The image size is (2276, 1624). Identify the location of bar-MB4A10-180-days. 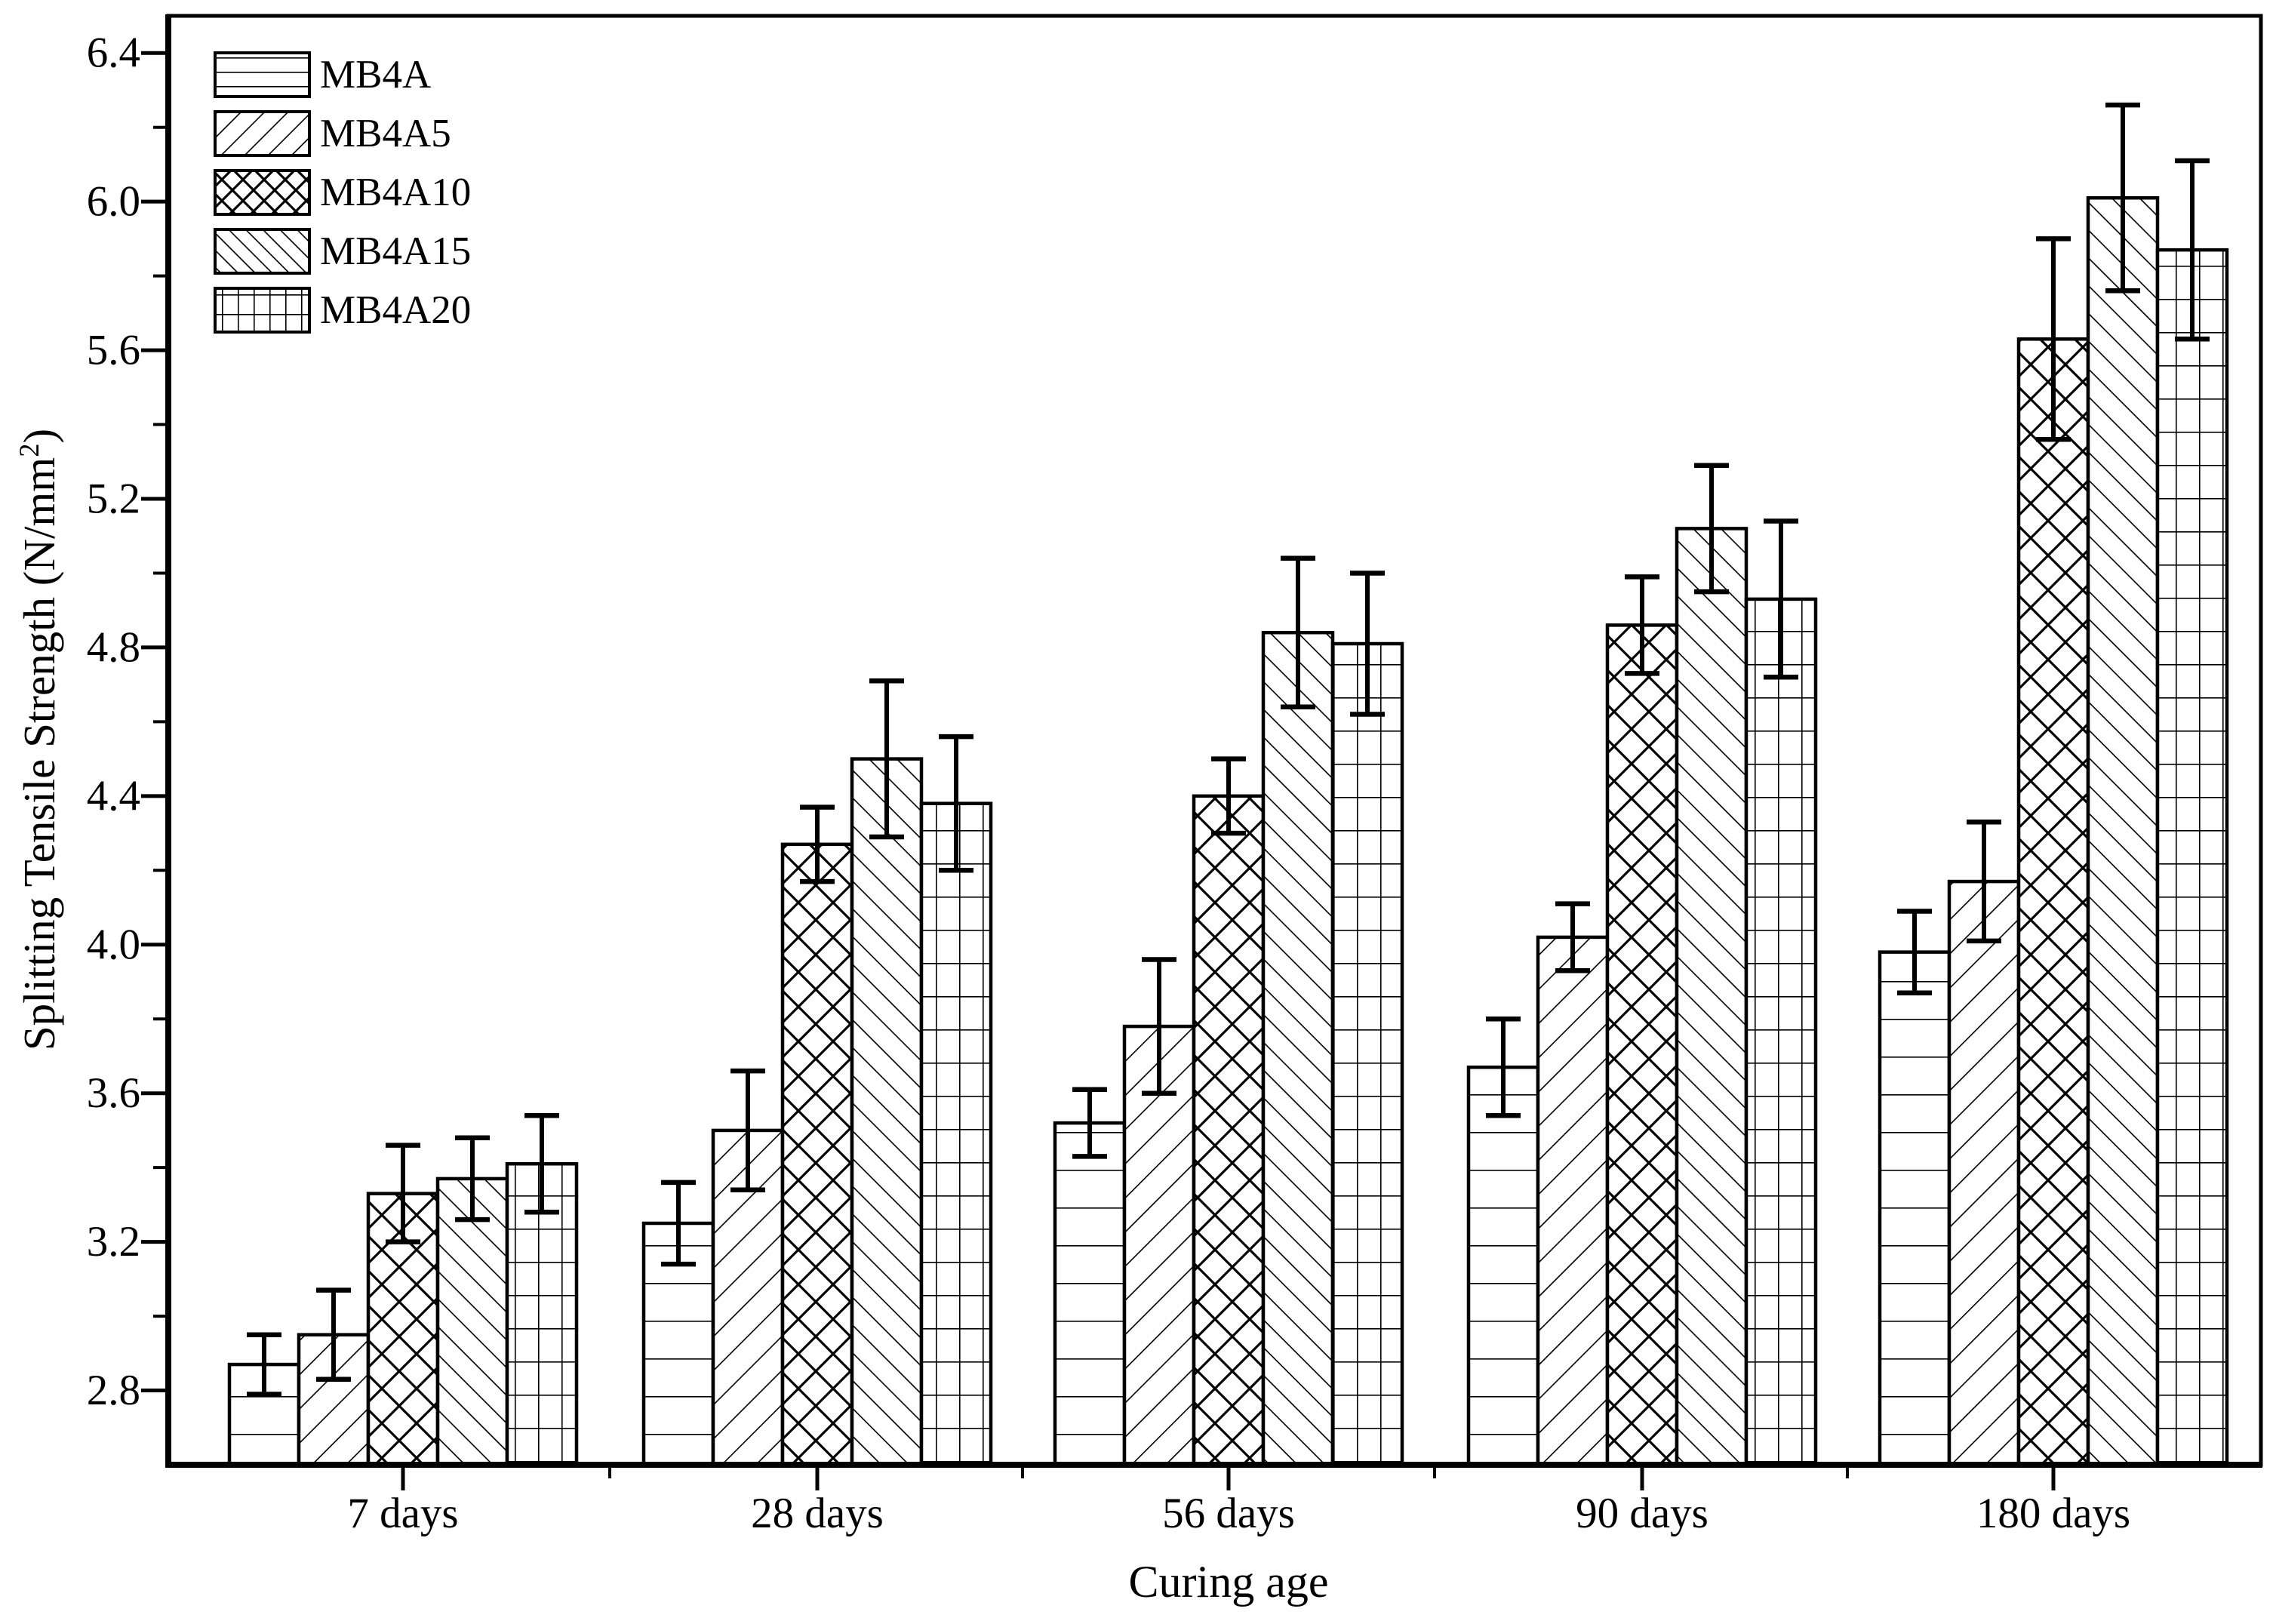
(2053, 902).